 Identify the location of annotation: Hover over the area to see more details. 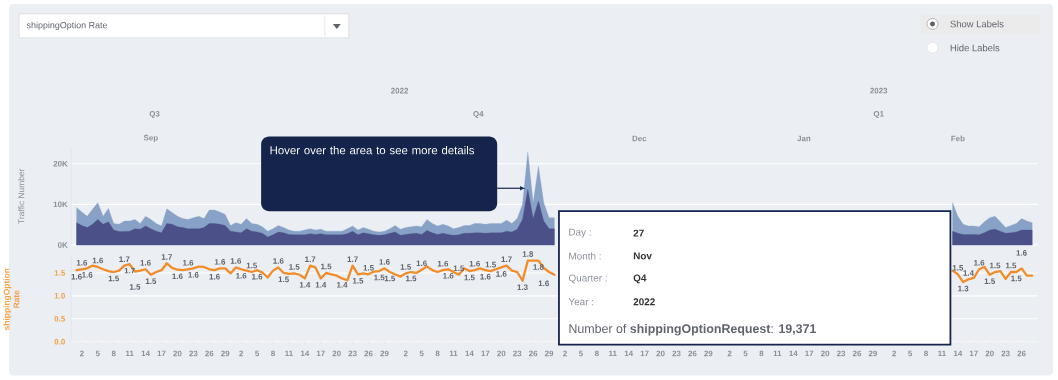
(372, 150).